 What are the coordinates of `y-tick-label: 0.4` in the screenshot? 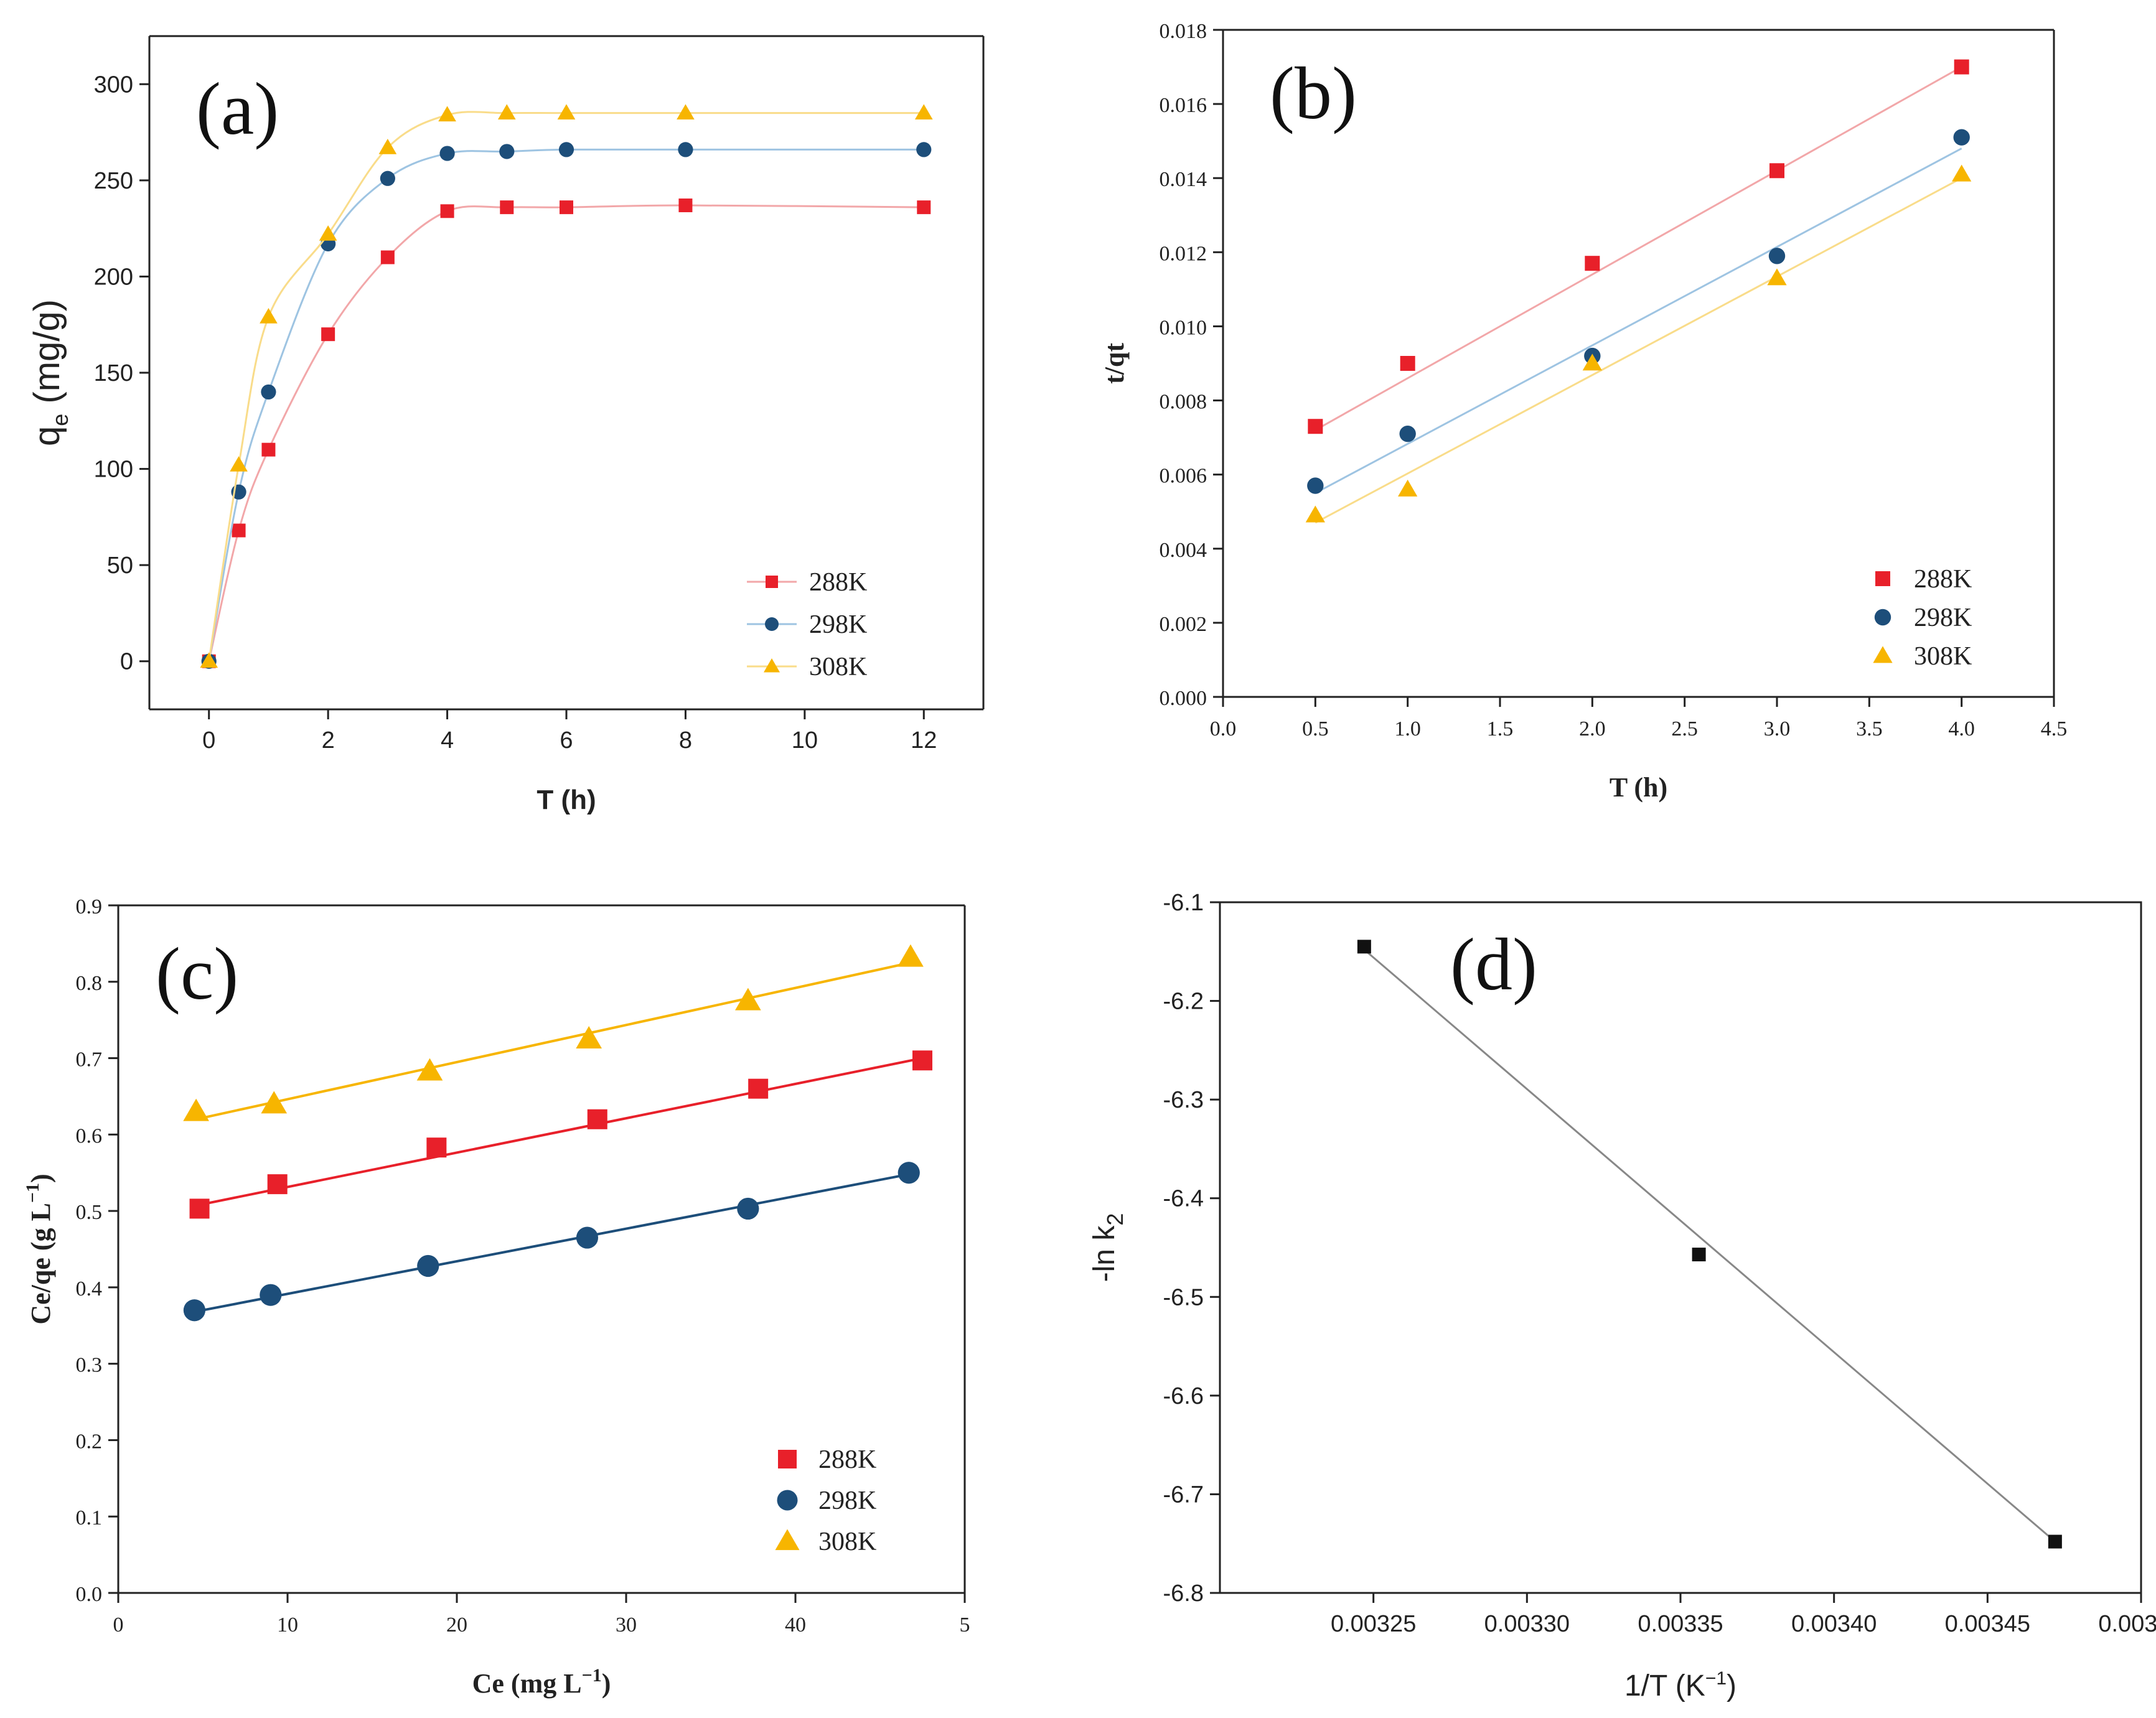 It's located at (89, 1288).